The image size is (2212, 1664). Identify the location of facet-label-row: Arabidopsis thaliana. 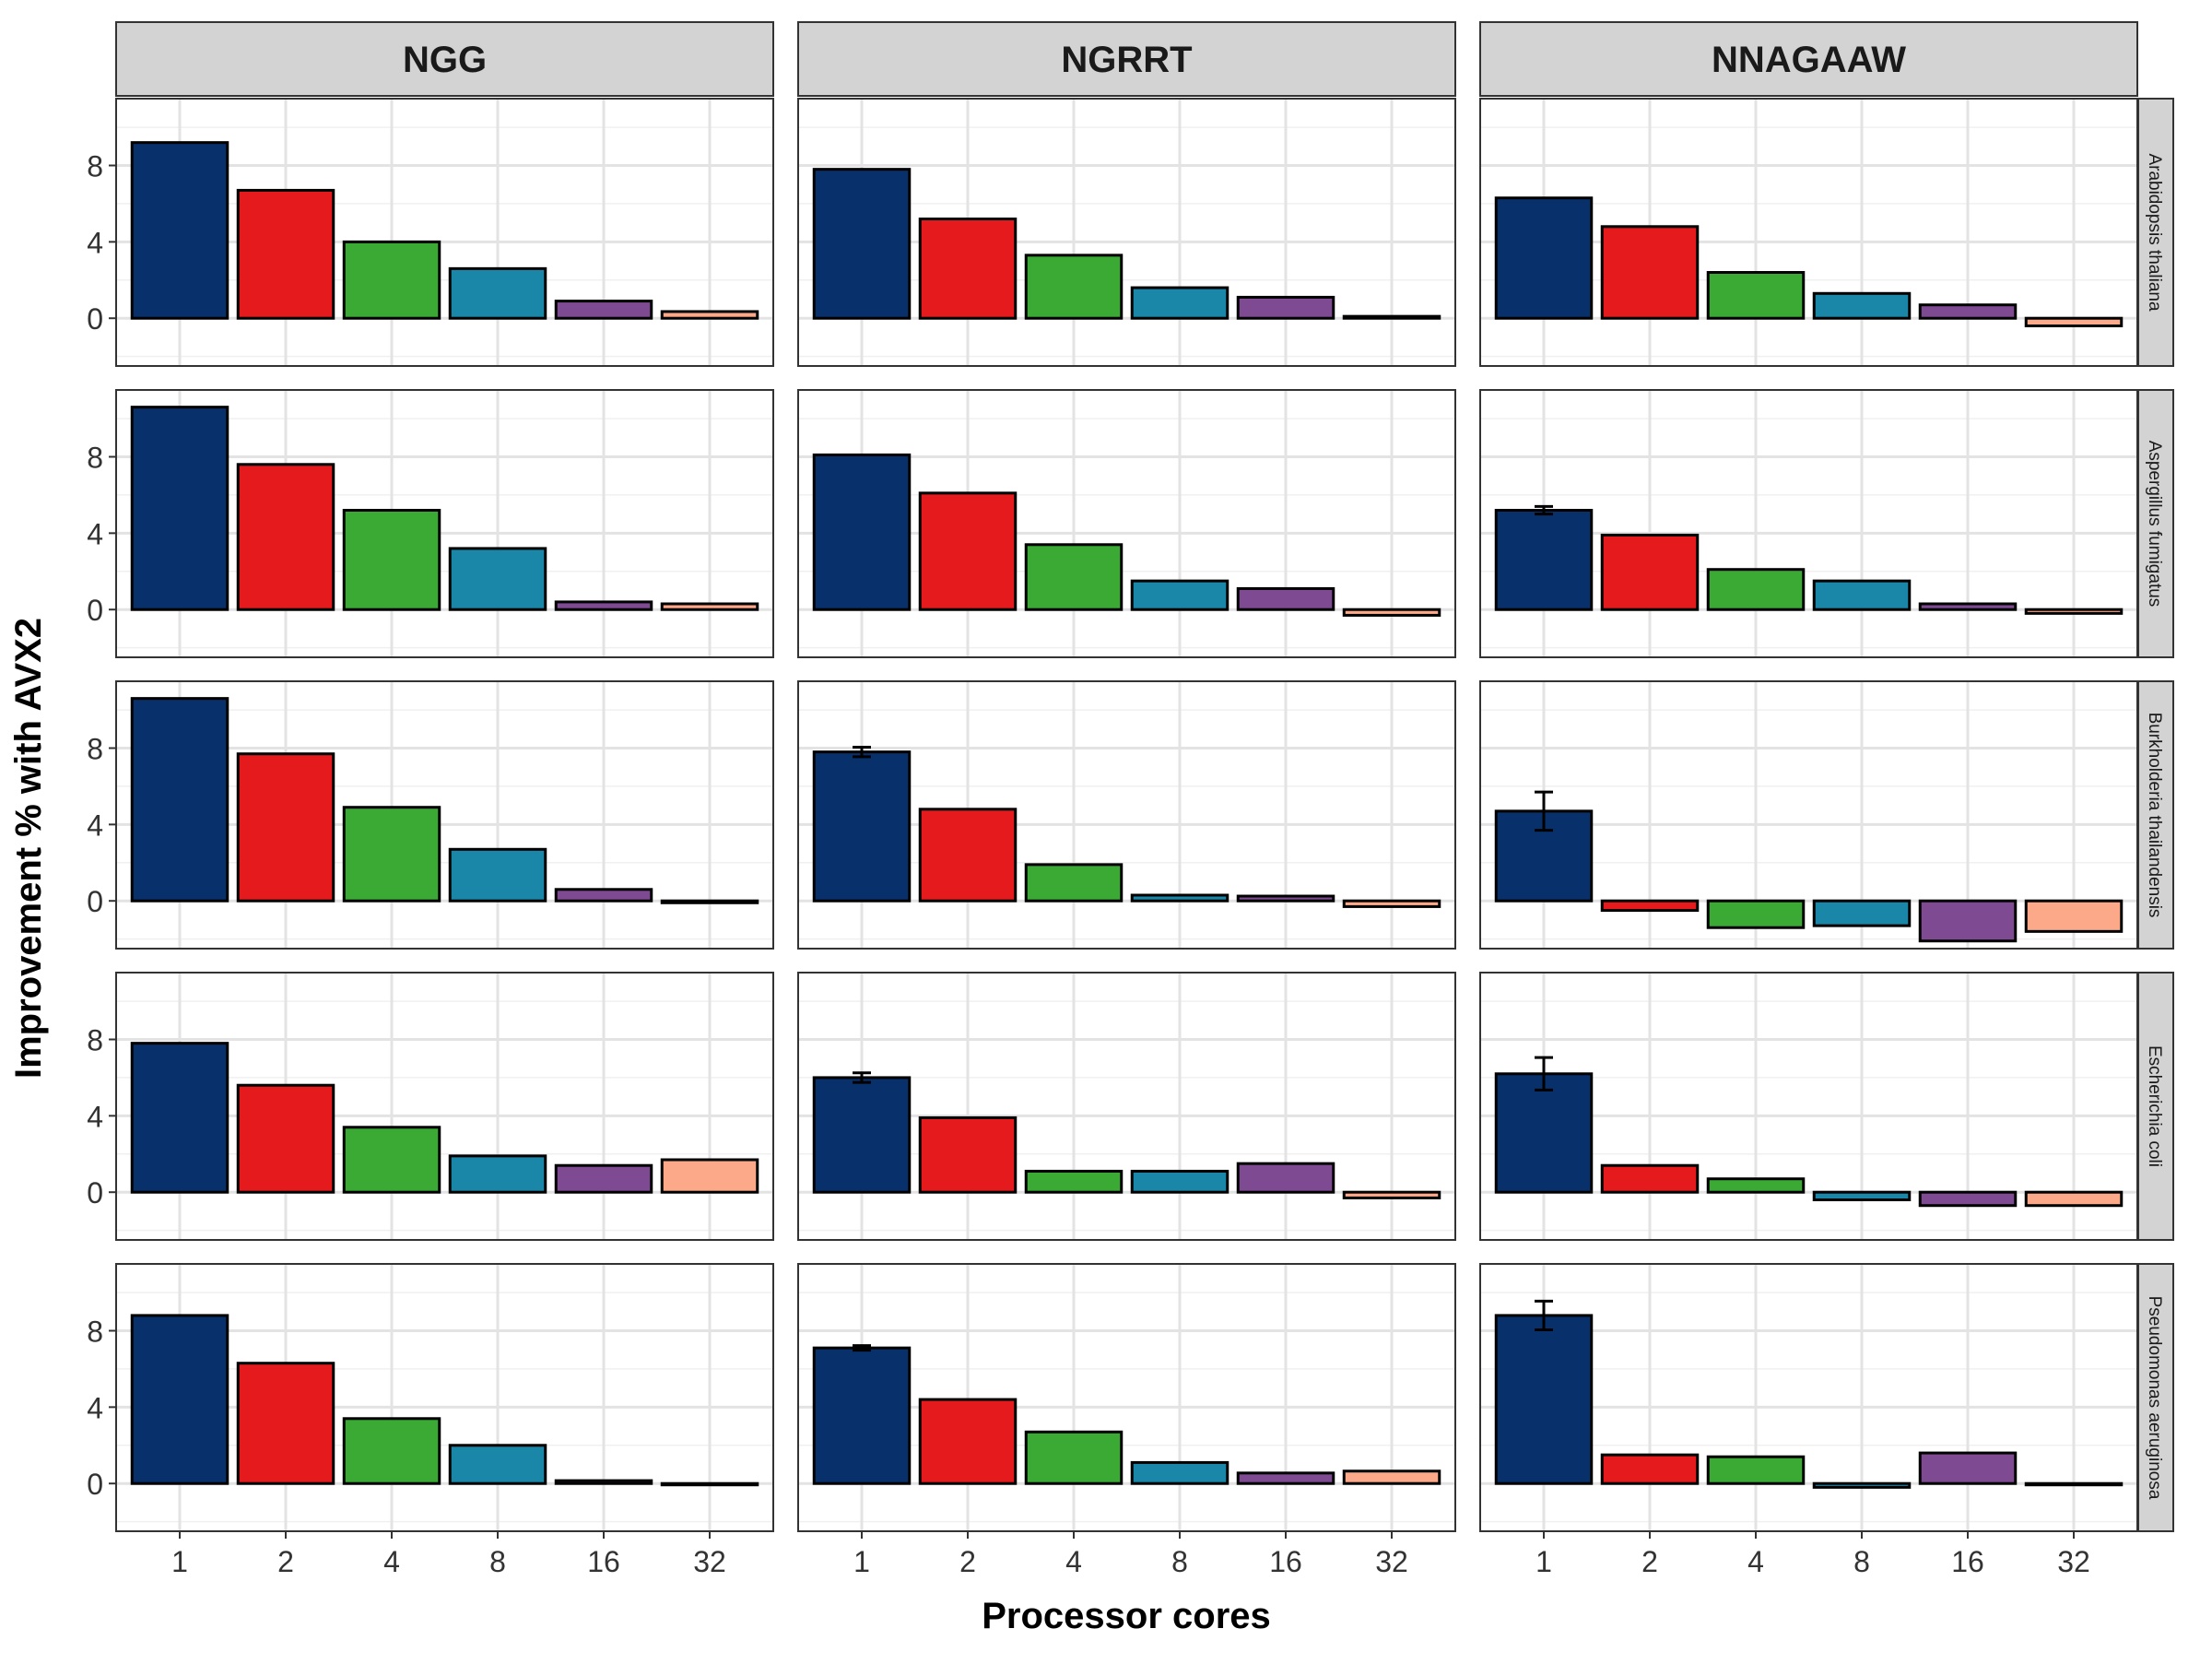
(2154, 232).